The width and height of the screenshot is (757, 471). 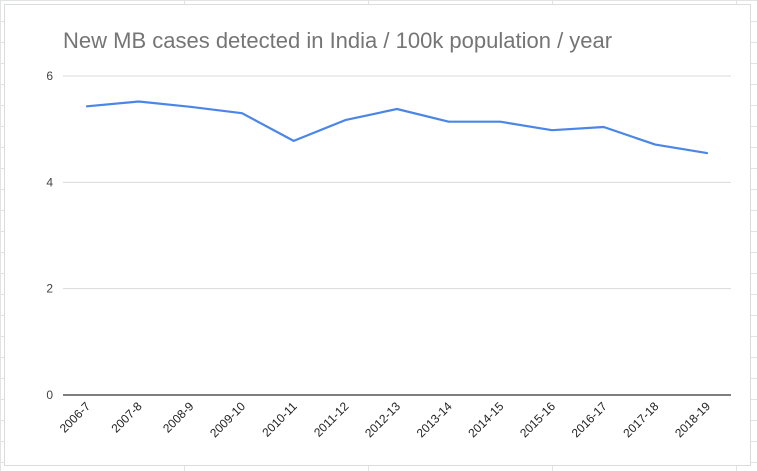 What do you see at coordinates (126, 417) in the screenshot?
I see `x-tick-label: 2007-8` at bounding box center [126, 417].